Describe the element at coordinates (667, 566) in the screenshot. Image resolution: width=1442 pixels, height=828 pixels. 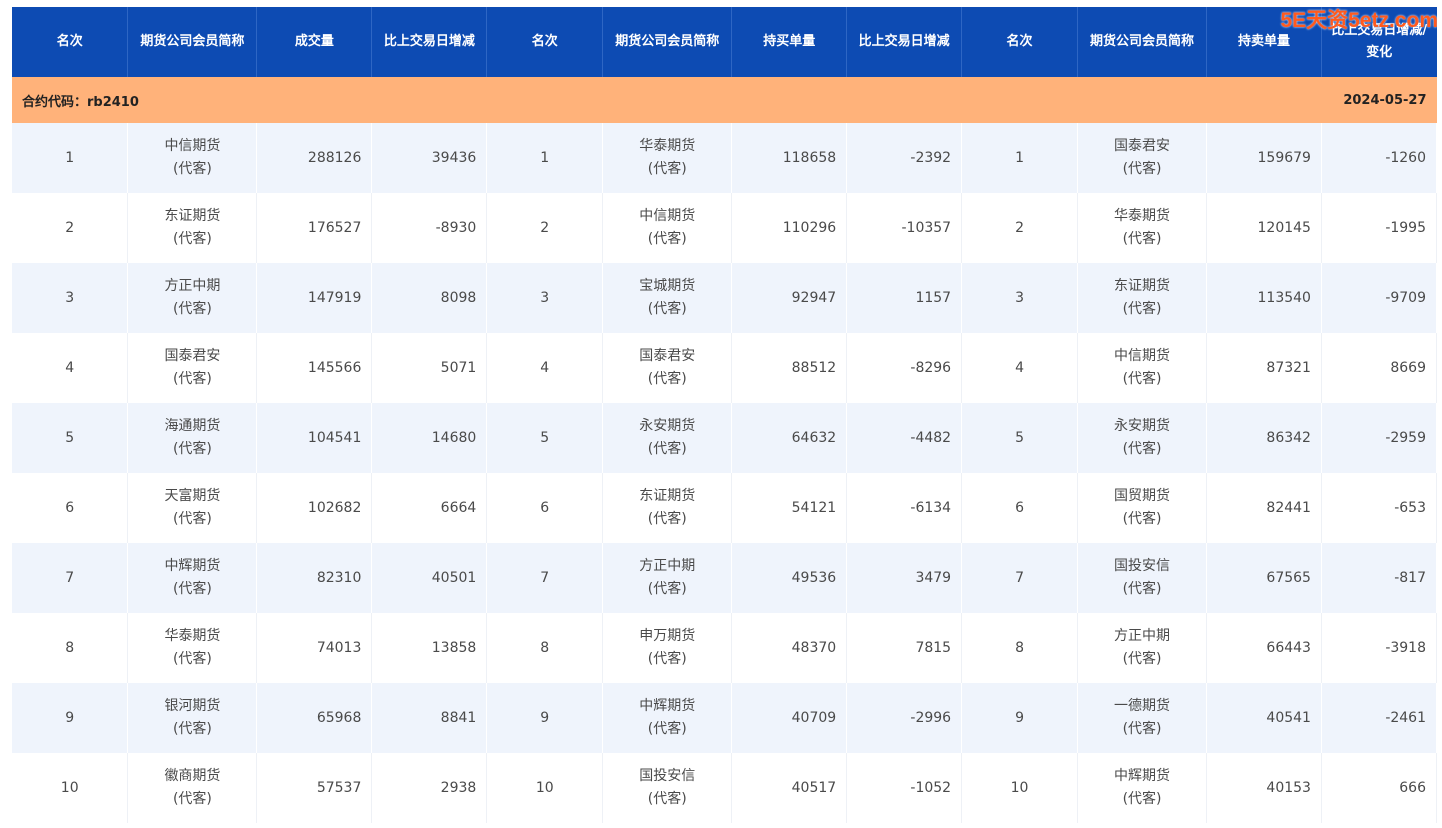
I see `member-name: 方正中期` at that location.